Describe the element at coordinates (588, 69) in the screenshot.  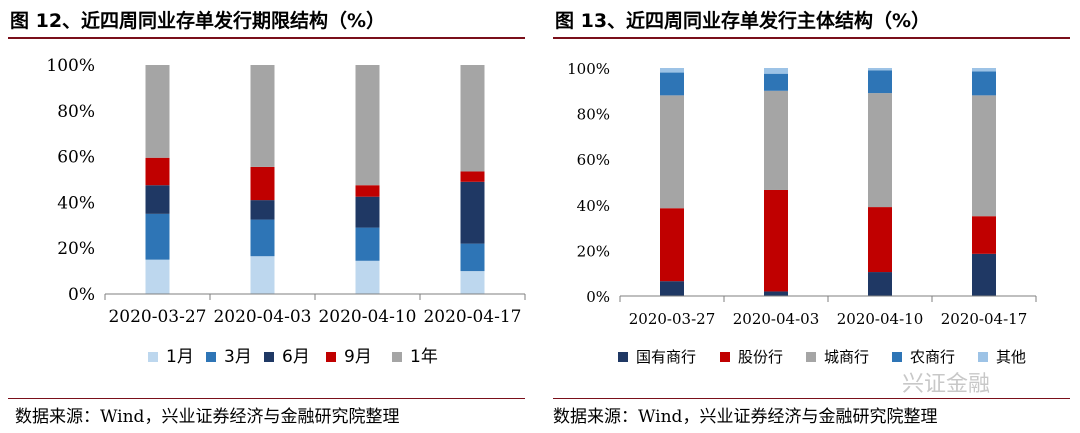
I see `right-chart-y-tick-label: 100%` at that location.